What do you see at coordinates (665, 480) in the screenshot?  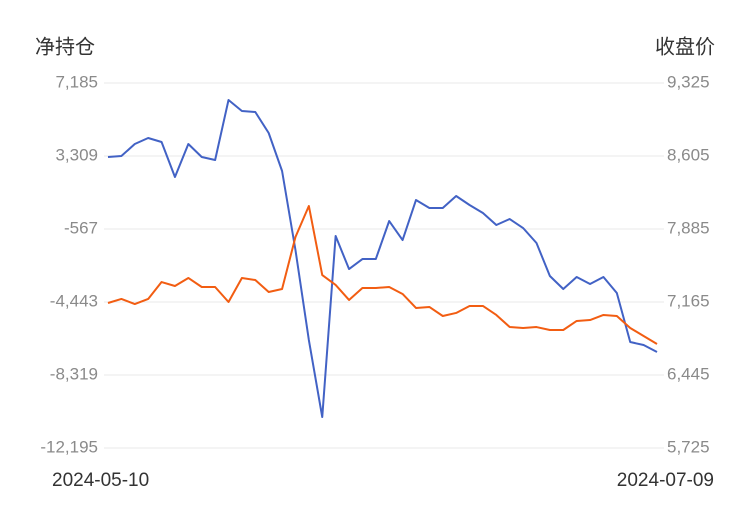 I see `x-tick-label: 2024-07-09` at bounding box center [665, 480].